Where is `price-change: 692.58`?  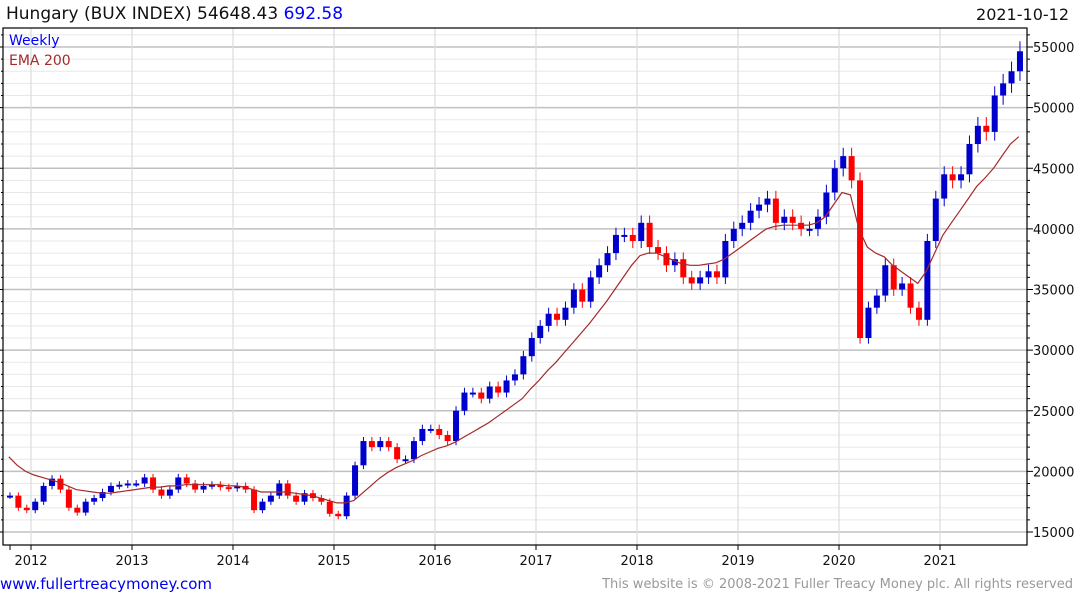 price-change: 692.58 is located at coordinates (313, 14).